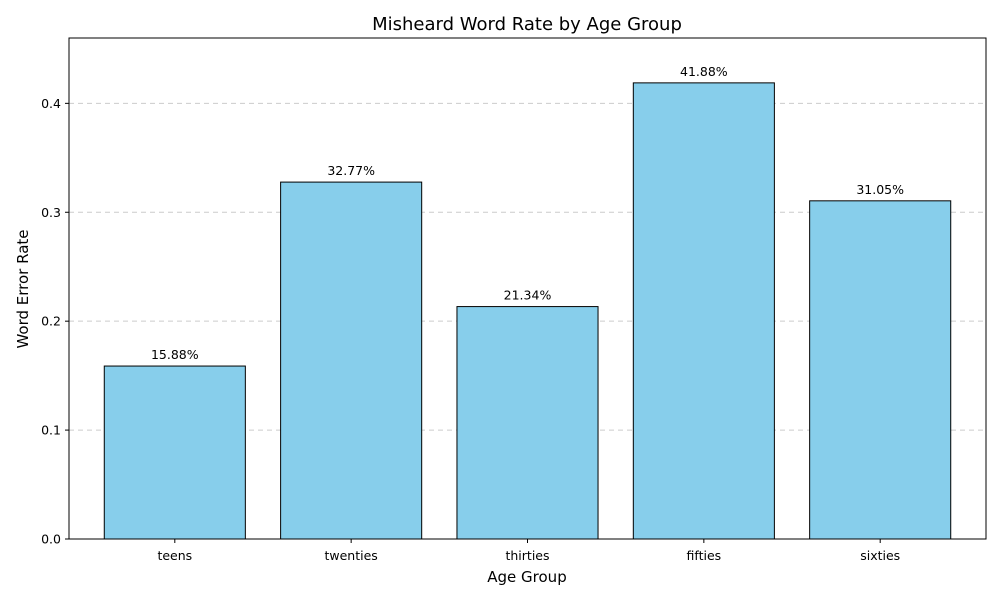  What do you see at coordinates (351, 170) in the screenshot?
I see `data-label: 32.77%` at bounding box center [351, 170].